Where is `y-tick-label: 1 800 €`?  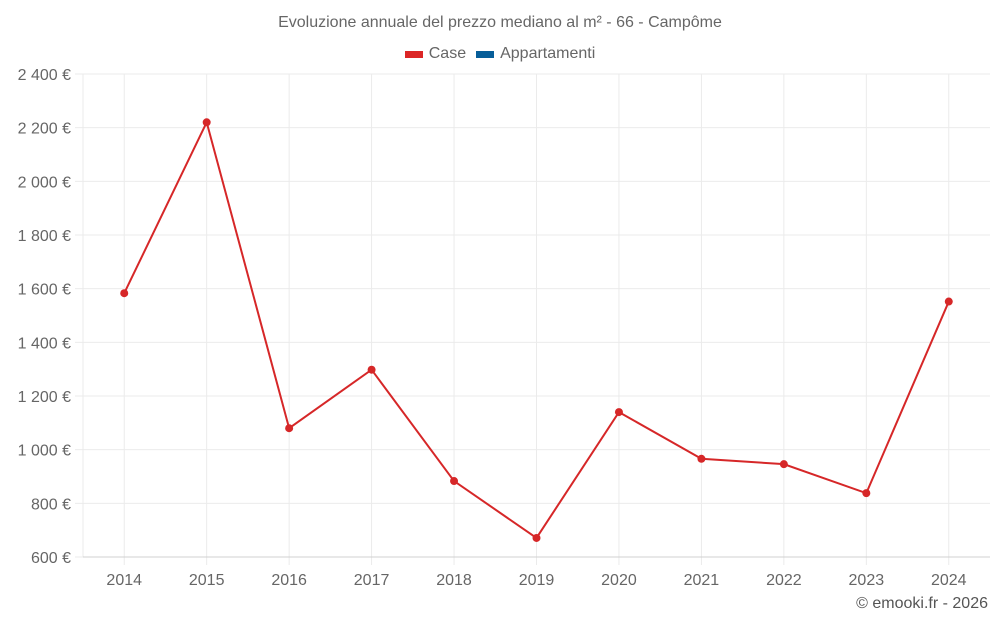 y-tick-label: 1 800 € is located at coordinates (44, 236).